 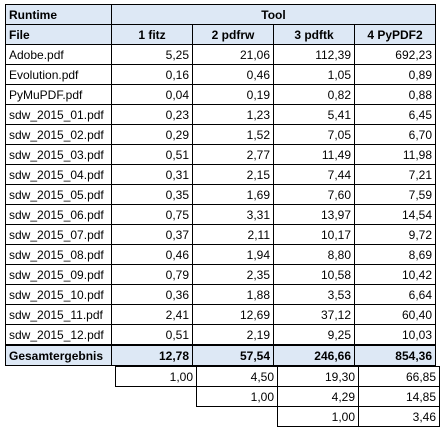 I want to click on table-row: PyMuPDF.pdf 0,04 0,19 0,82 0,88, so click(x=220, y=94).